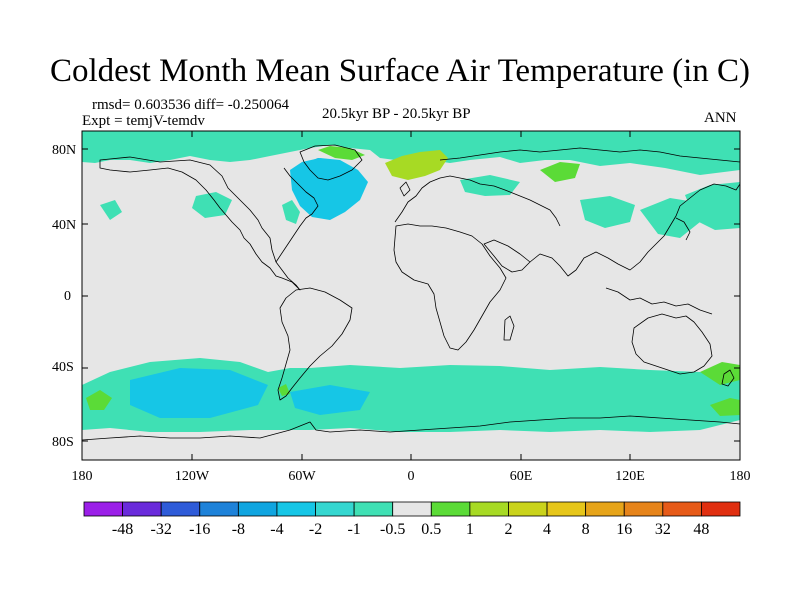 The height and width of the screenshot is (600, 800). What do you see at coordinates (82, 476) in the screenshot?
I see `lon-label-180w: 180` at bounding box center [82, 476].